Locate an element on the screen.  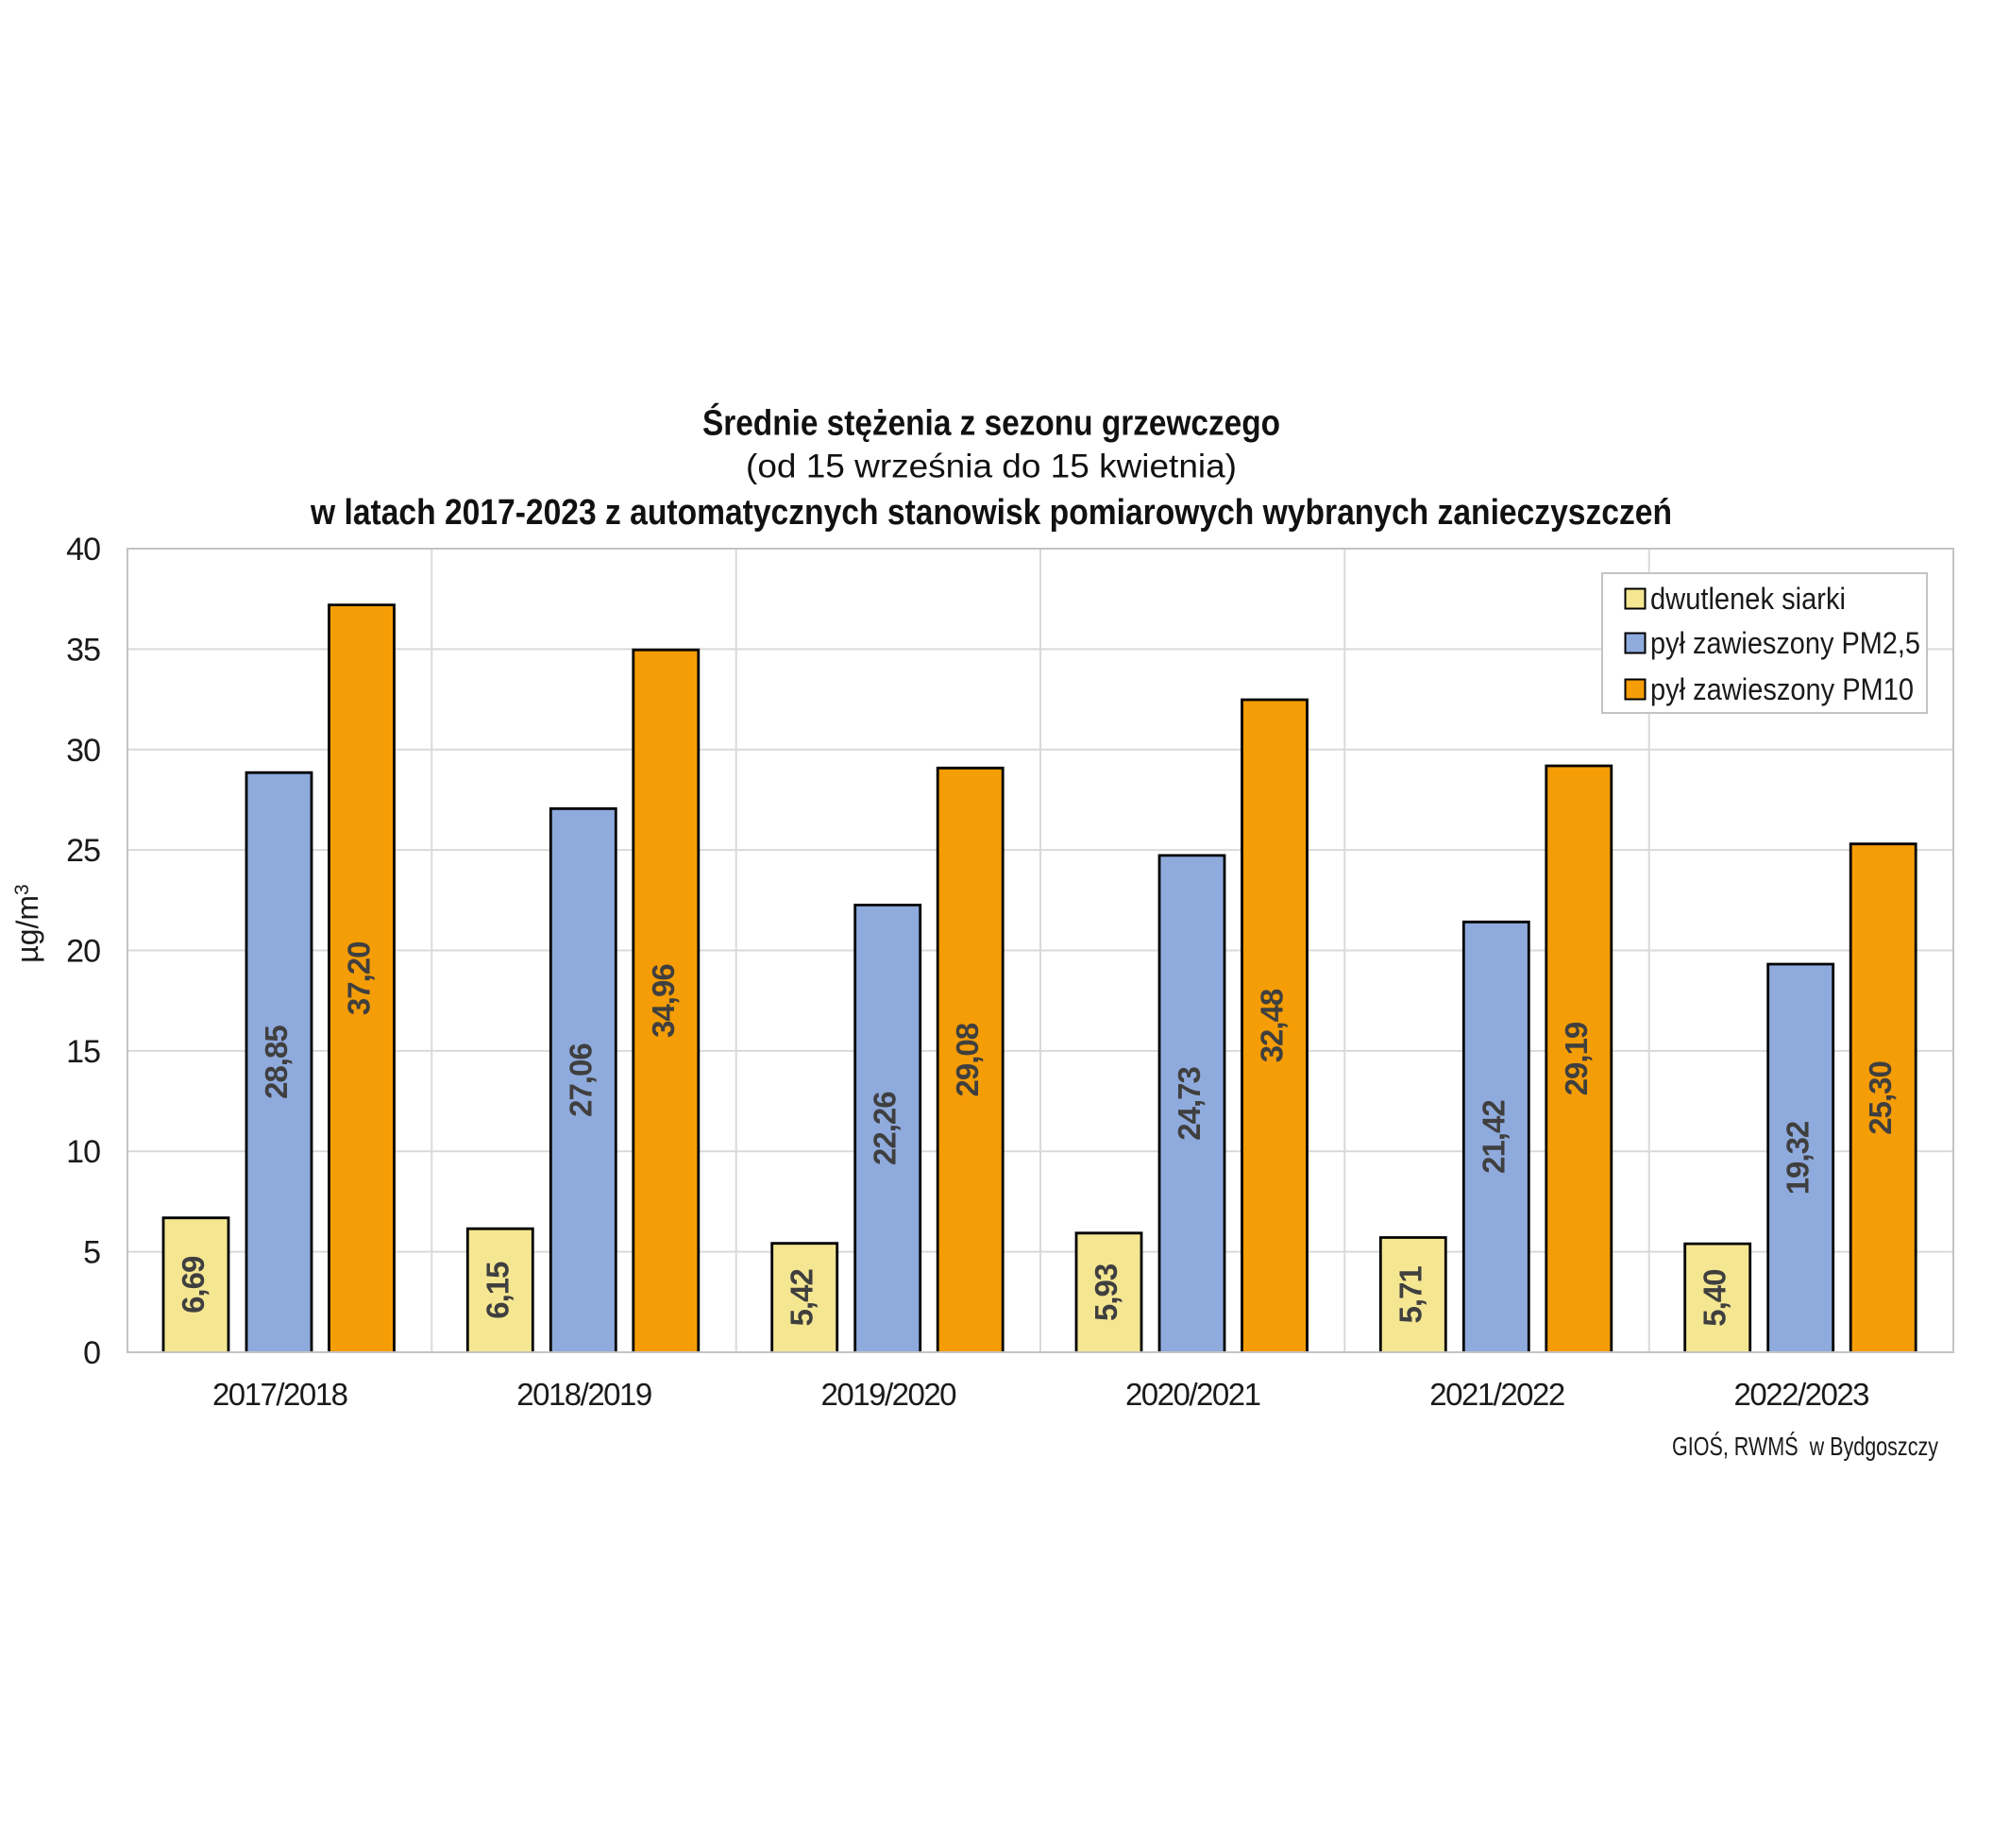
svg-text: 6,69 is located at coordinates (193, 1285).